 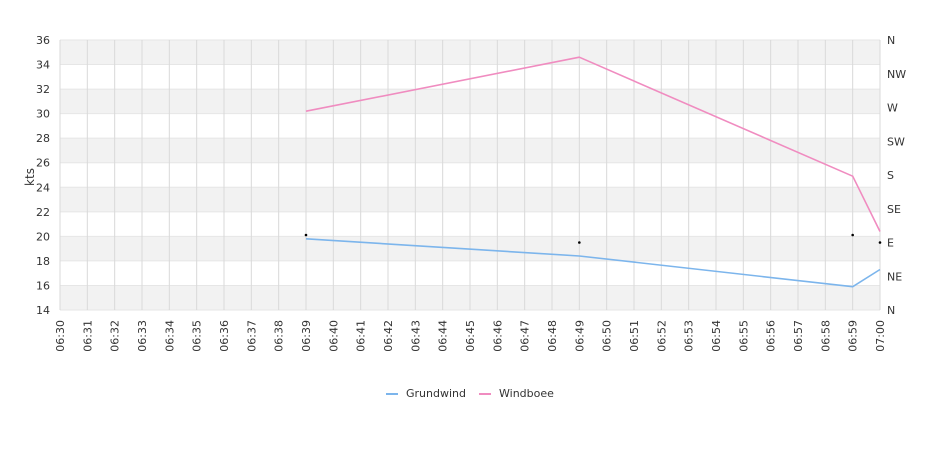 I want to click on y-tick-label: 32, so click(x=43, y=89).